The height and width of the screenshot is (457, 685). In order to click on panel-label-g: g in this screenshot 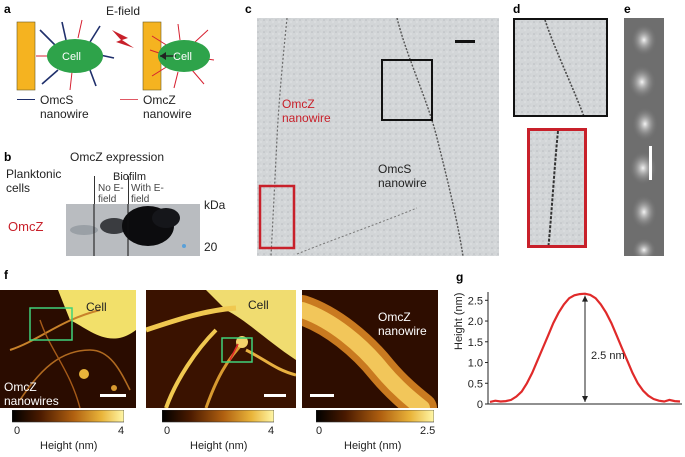, I will do `click(460, 277)`.